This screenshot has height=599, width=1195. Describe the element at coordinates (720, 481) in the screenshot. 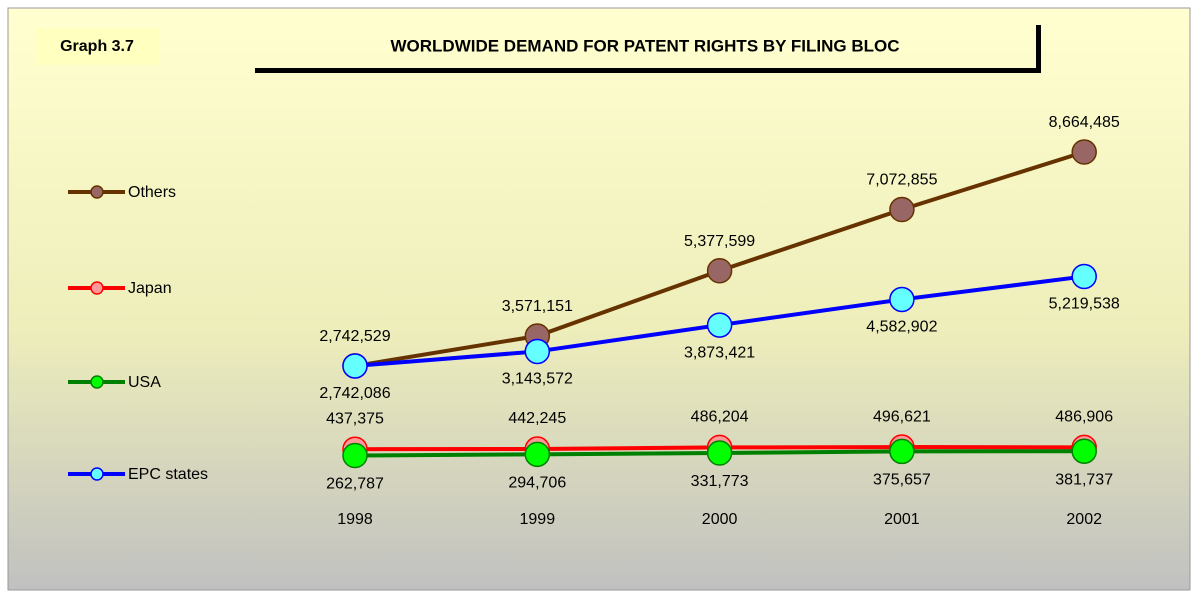

I see `data-label: 331,773` at that location.